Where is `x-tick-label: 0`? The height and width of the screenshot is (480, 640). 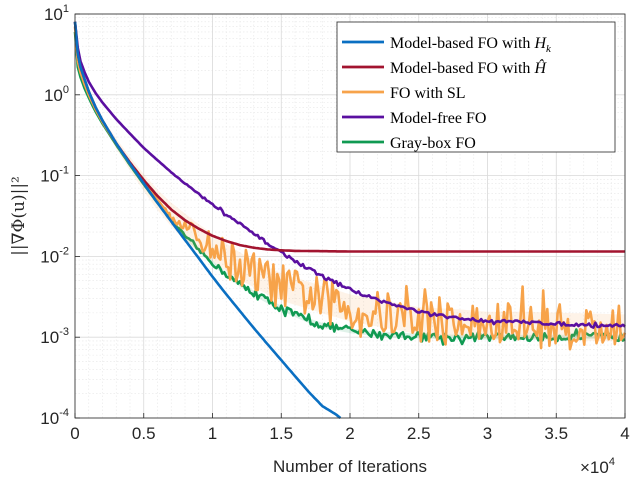
x-tick-label: 0 is located at coordinates (74, 433).